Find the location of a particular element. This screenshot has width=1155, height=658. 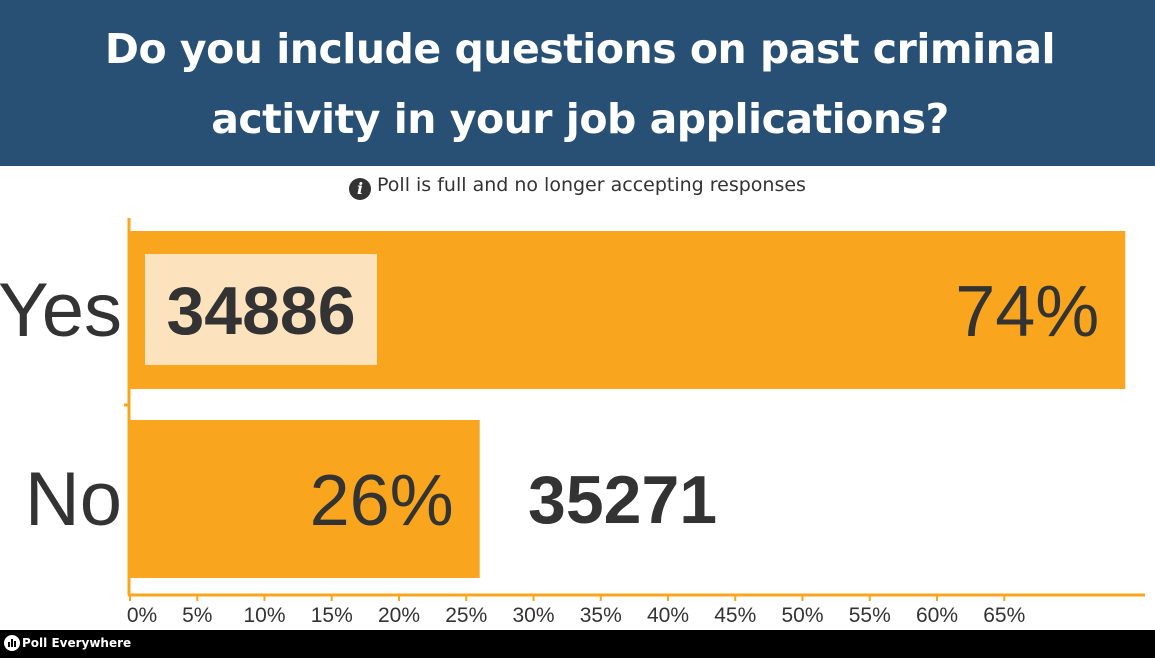

percent-label-no: 26% is located at coordinates (382, 501).